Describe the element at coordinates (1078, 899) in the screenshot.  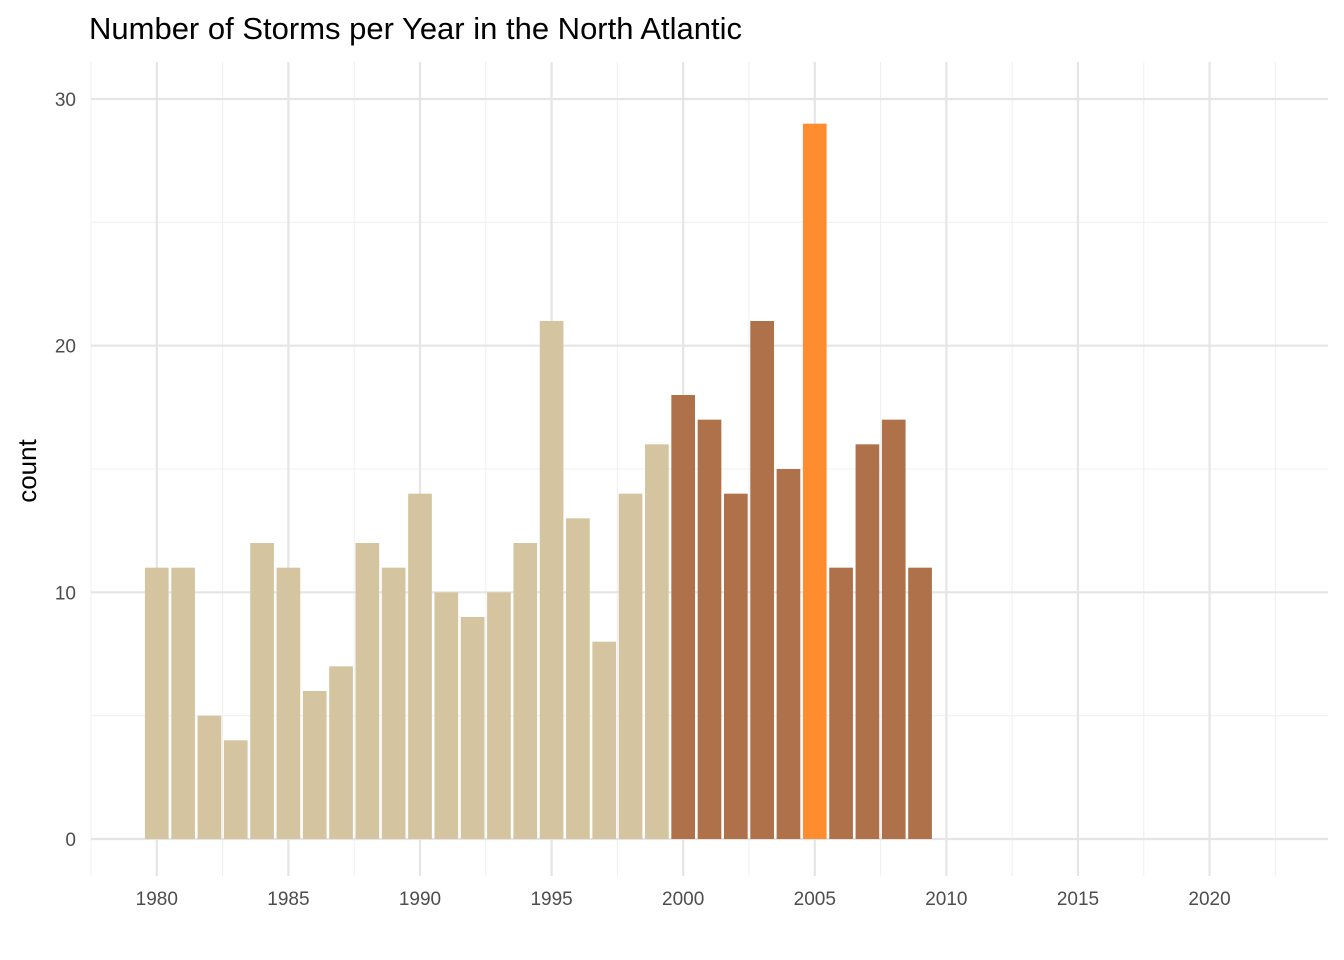
I see `x-tick-label: 2015` at that location.